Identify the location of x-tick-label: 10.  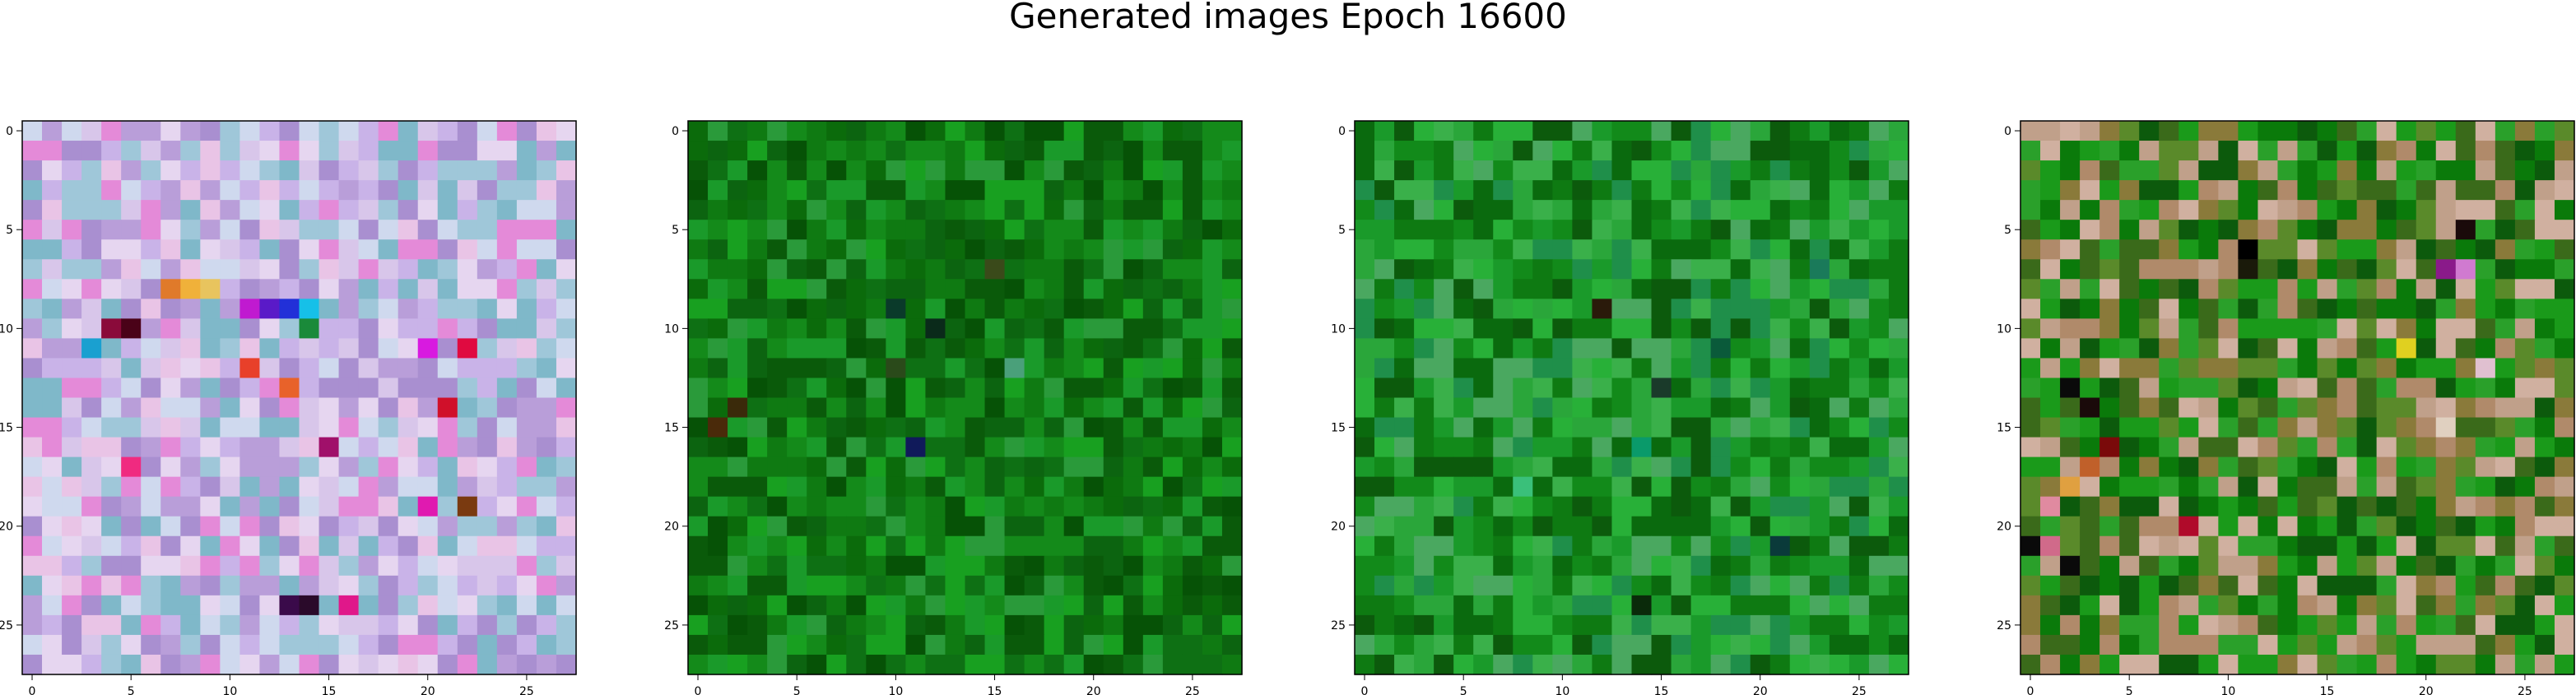
(1562, 690).